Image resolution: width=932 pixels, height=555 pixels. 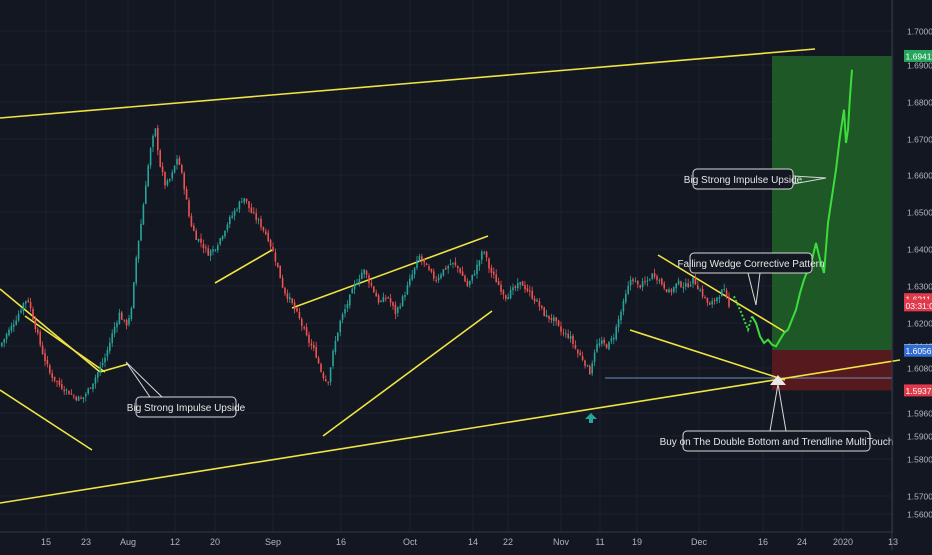 I want to click on price-tag-label: 1.60569, so click(x=919, y=351).